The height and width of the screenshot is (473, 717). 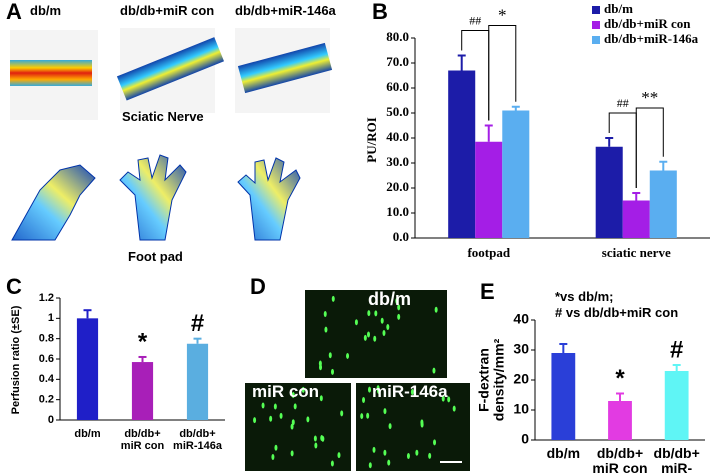 I want to click on y-tick-label: 0, so click(x=51, y=420).